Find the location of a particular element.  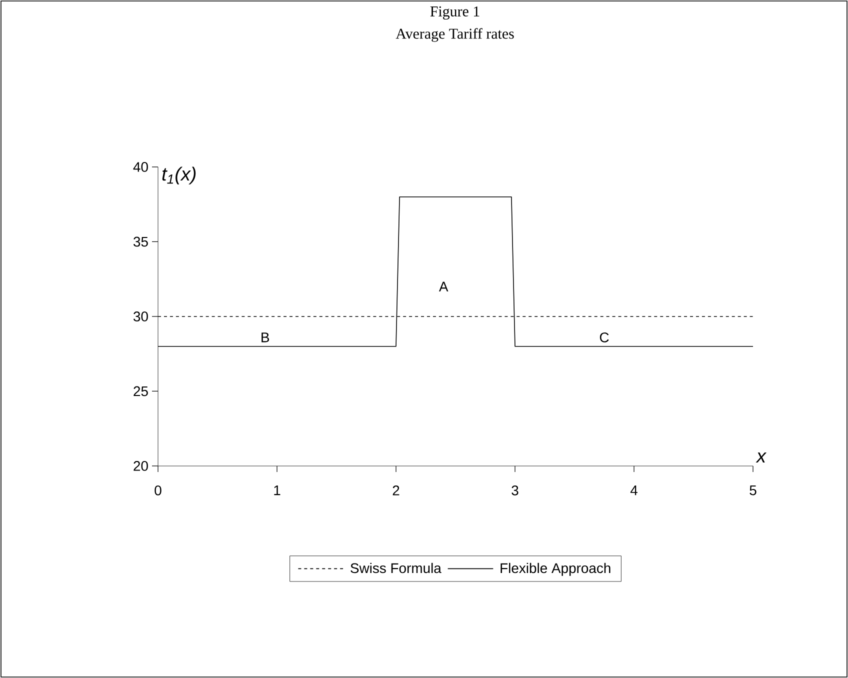

annotation: A is located at coordinates (443, 287).